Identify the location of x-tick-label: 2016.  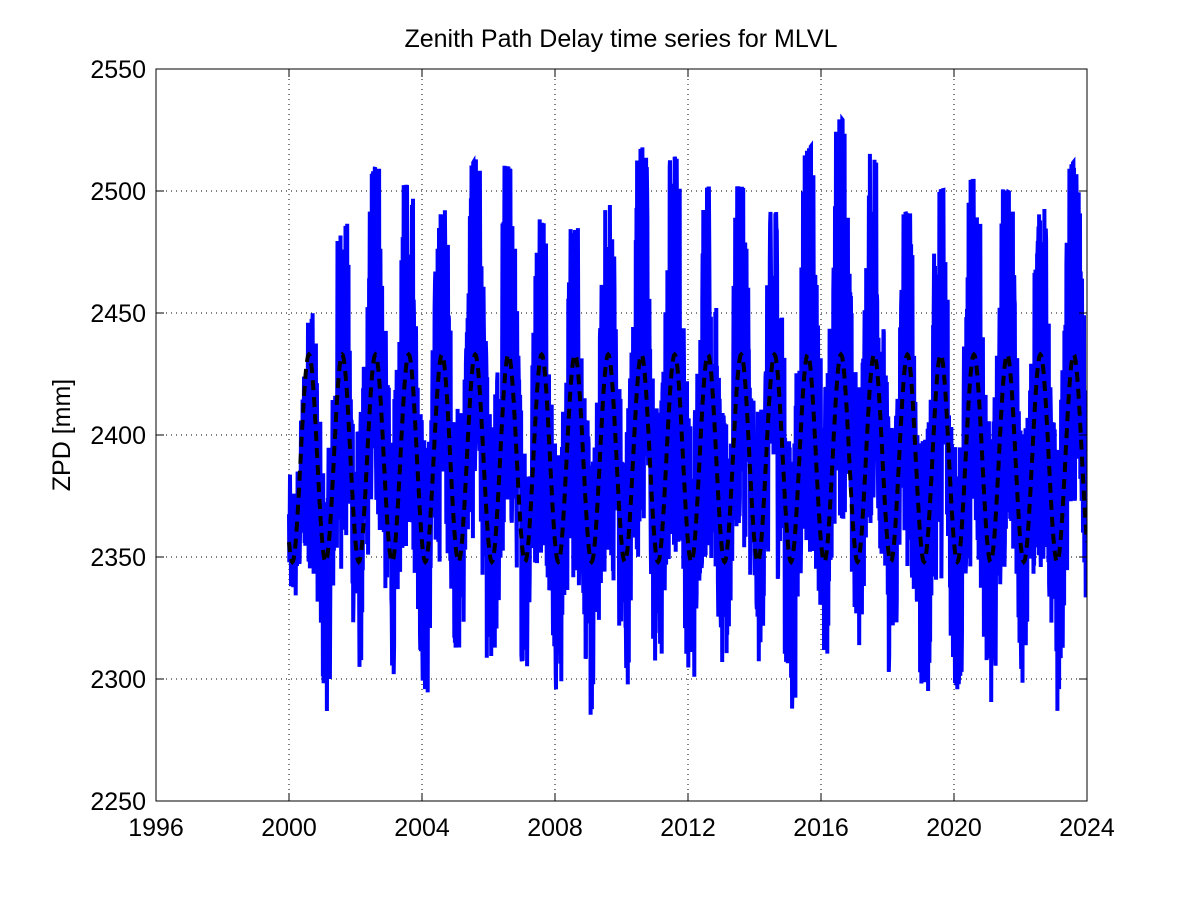
(821, 828).